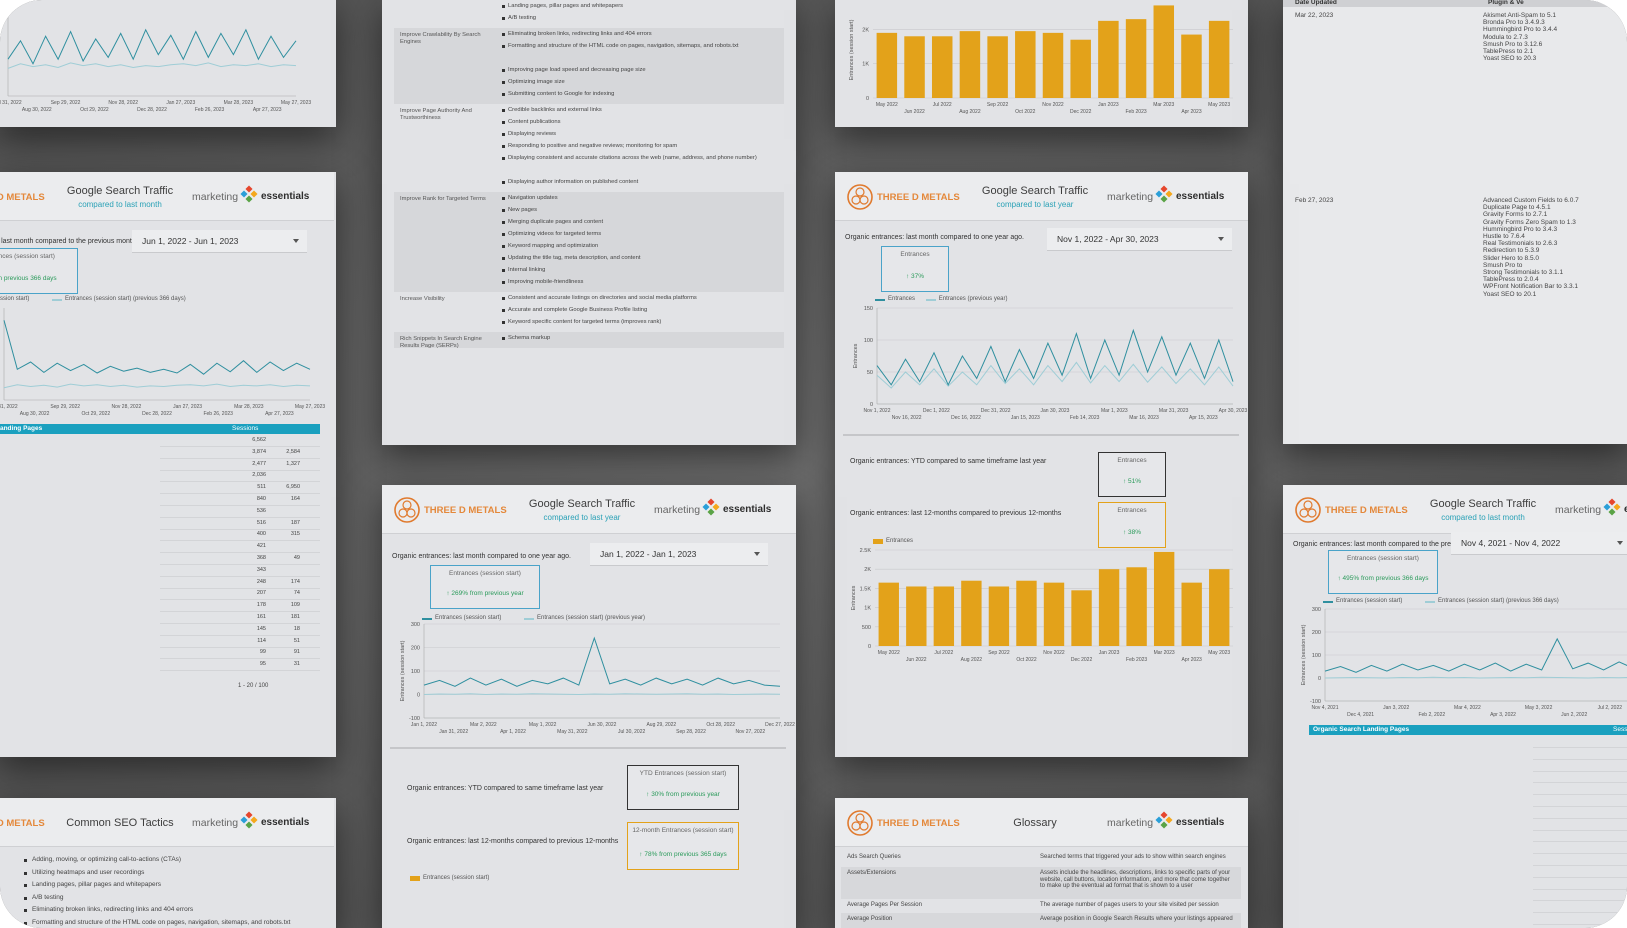 Image resolution: width=1627 pixels, height=928 pixels. Describe the element at coordinates (22, 823) in the screenshot. I see `brand-name: THREE D METALS` at that location.